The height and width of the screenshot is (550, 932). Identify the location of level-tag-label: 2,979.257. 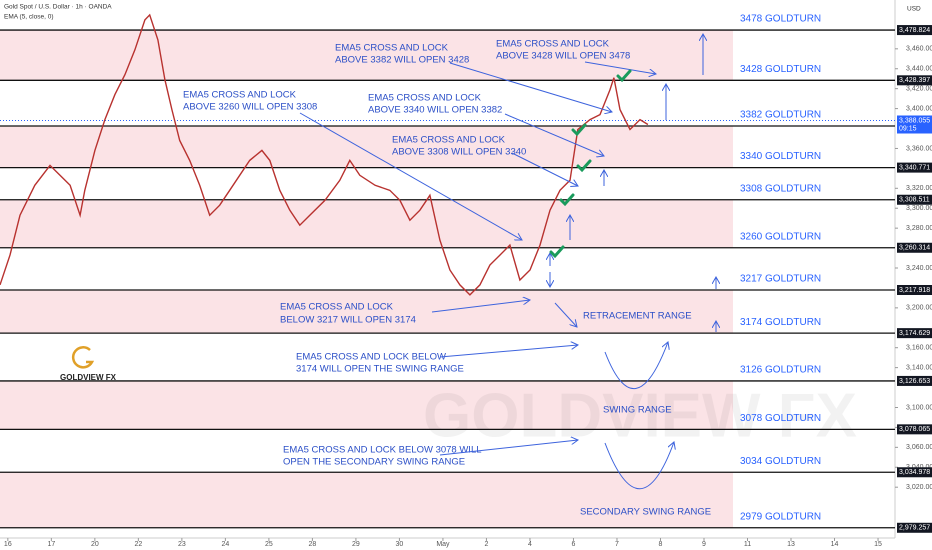
(914, 528).